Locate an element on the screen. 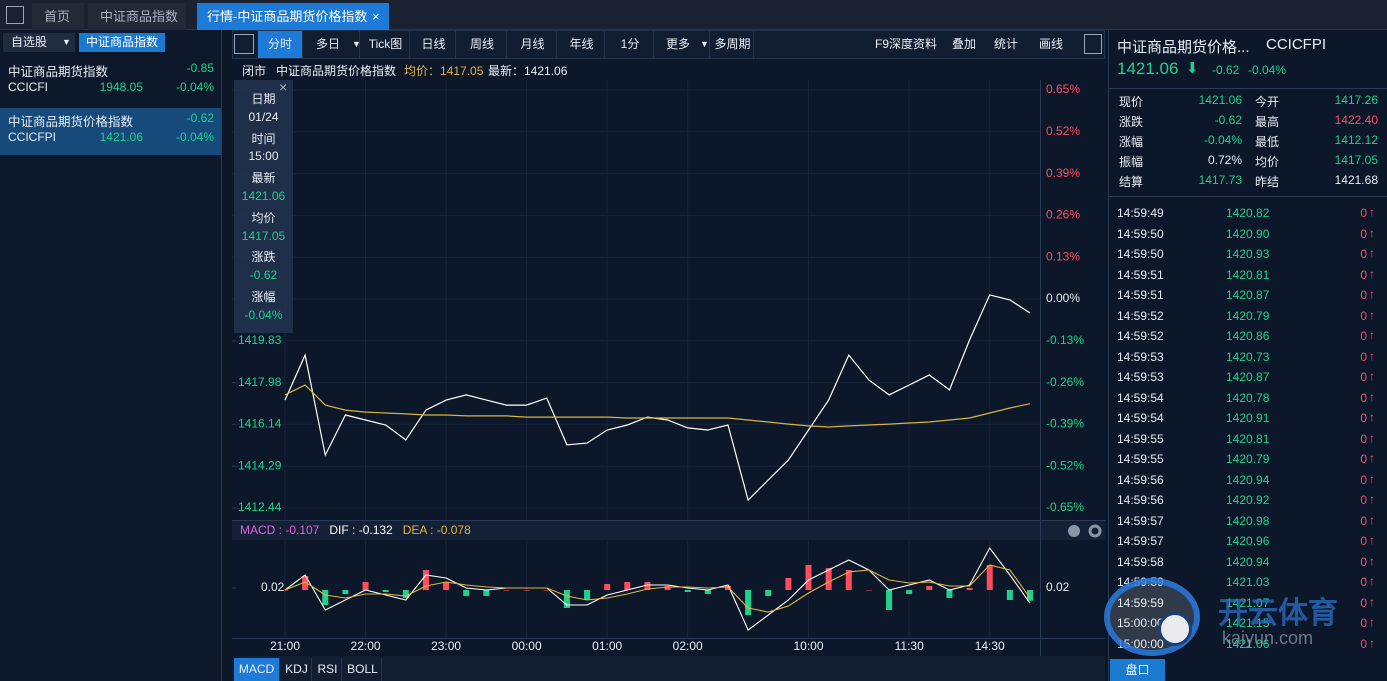  tick-price: 1420.87 is located at coordinates (1248, 295).